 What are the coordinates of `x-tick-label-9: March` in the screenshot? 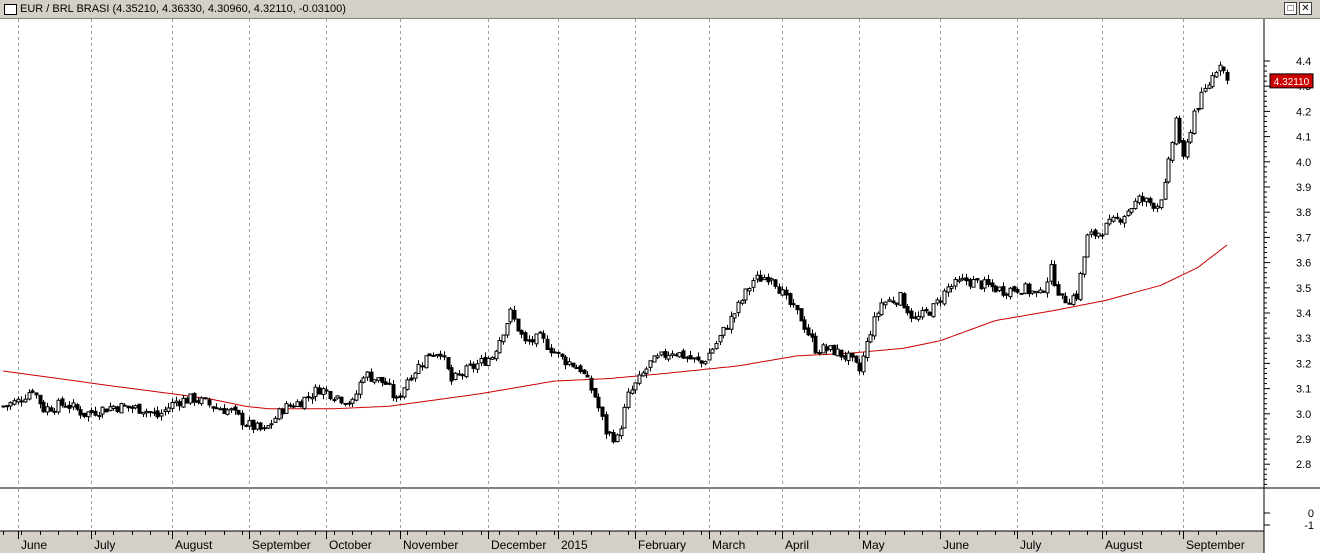 It's located at (728, 545).